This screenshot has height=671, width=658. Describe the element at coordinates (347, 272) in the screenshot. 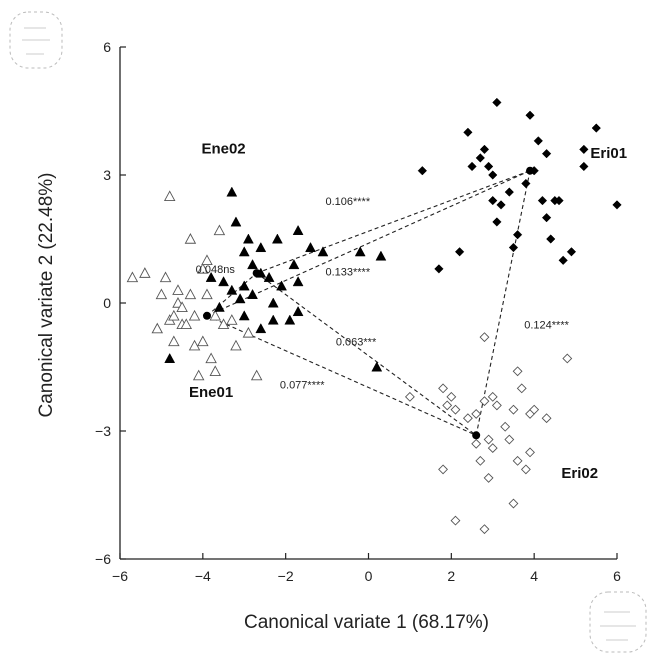

I see `distance-label: 0.133****` at that location.